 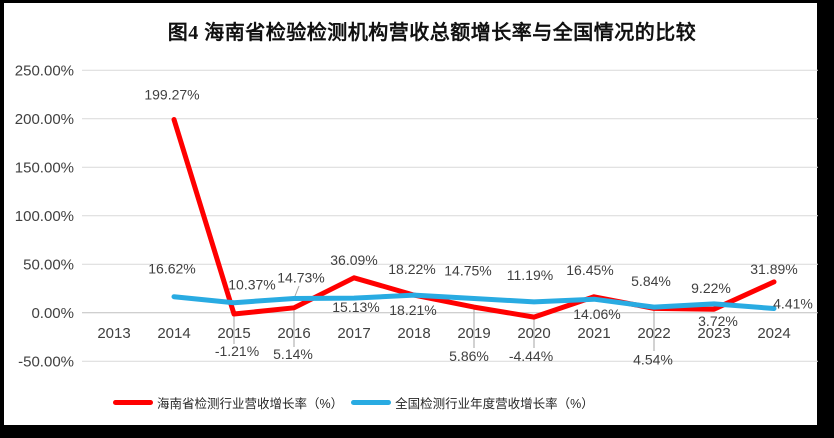 What do you see at coordinates (171, 95) in the screenshot?
I see `data-label: 199.27%` at bounding box center [171, 95].